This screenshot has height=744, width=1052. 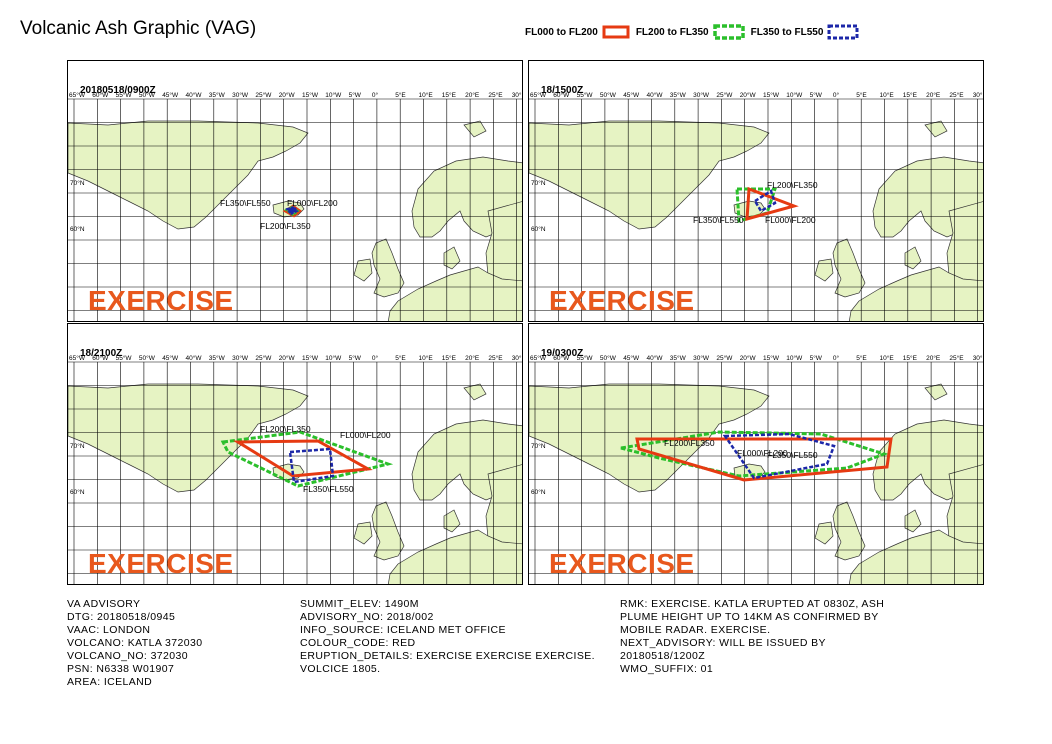 What do you see at coordinates (663, 656) in the screenshot?
I see `advisory-line: 20180518/1200Z` at bounding box center [663, 656].